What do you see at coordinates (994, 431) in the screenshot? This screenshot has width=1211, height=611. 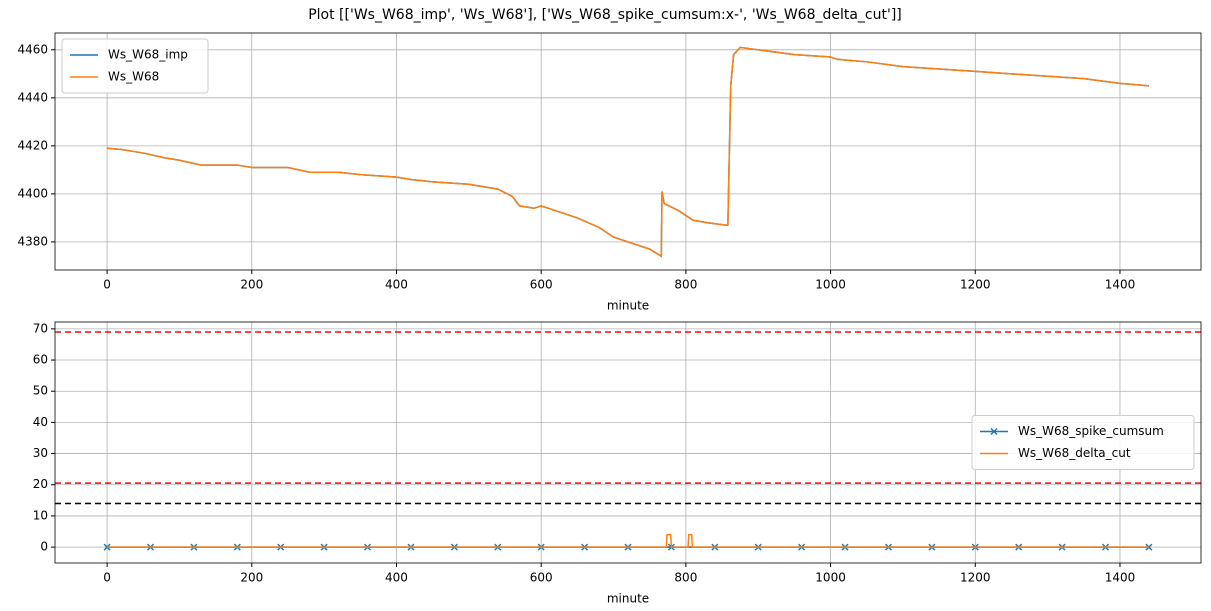 I see `legend-marker` at bounding box center [994, 431].